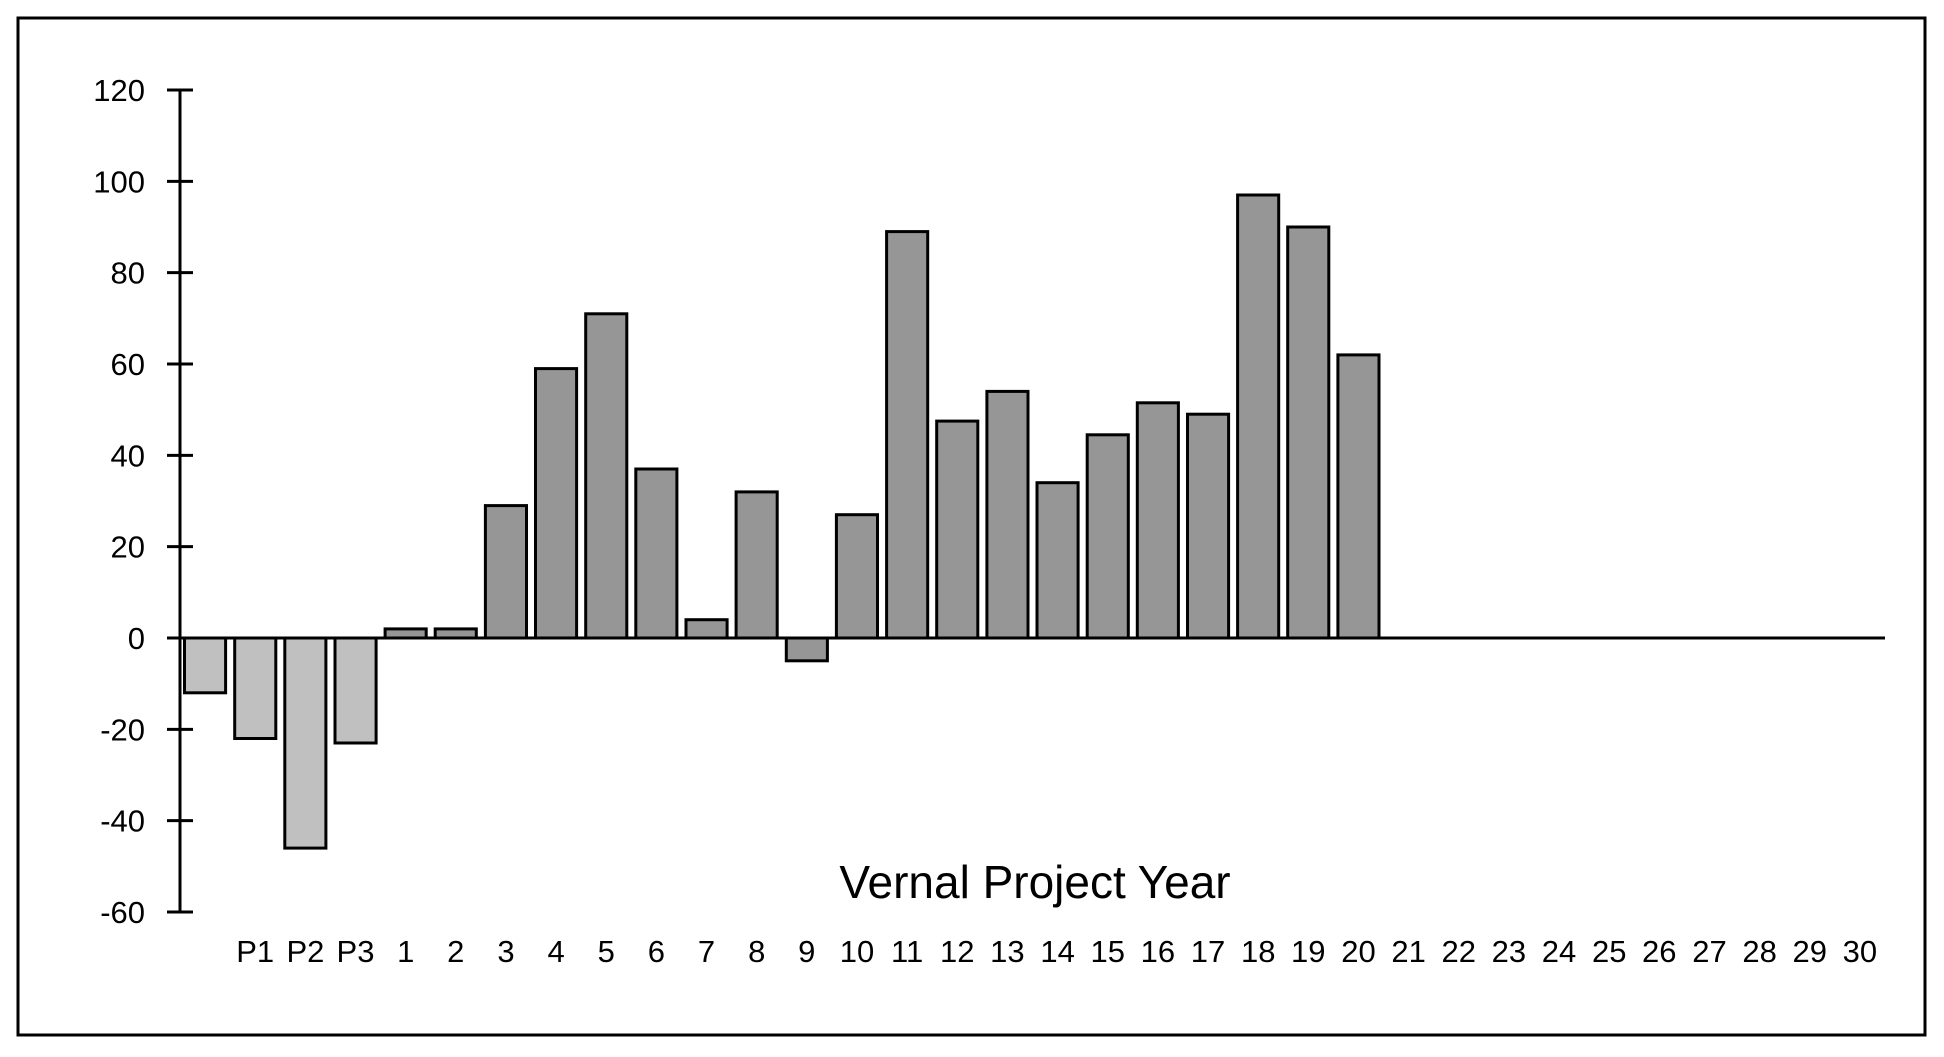 Image resolution: width=1944 pixels, height=1057 pixels. Describe the element at coordinates (1860, 951) in the screenshot. I see `x-tick-label: 30` at that location.